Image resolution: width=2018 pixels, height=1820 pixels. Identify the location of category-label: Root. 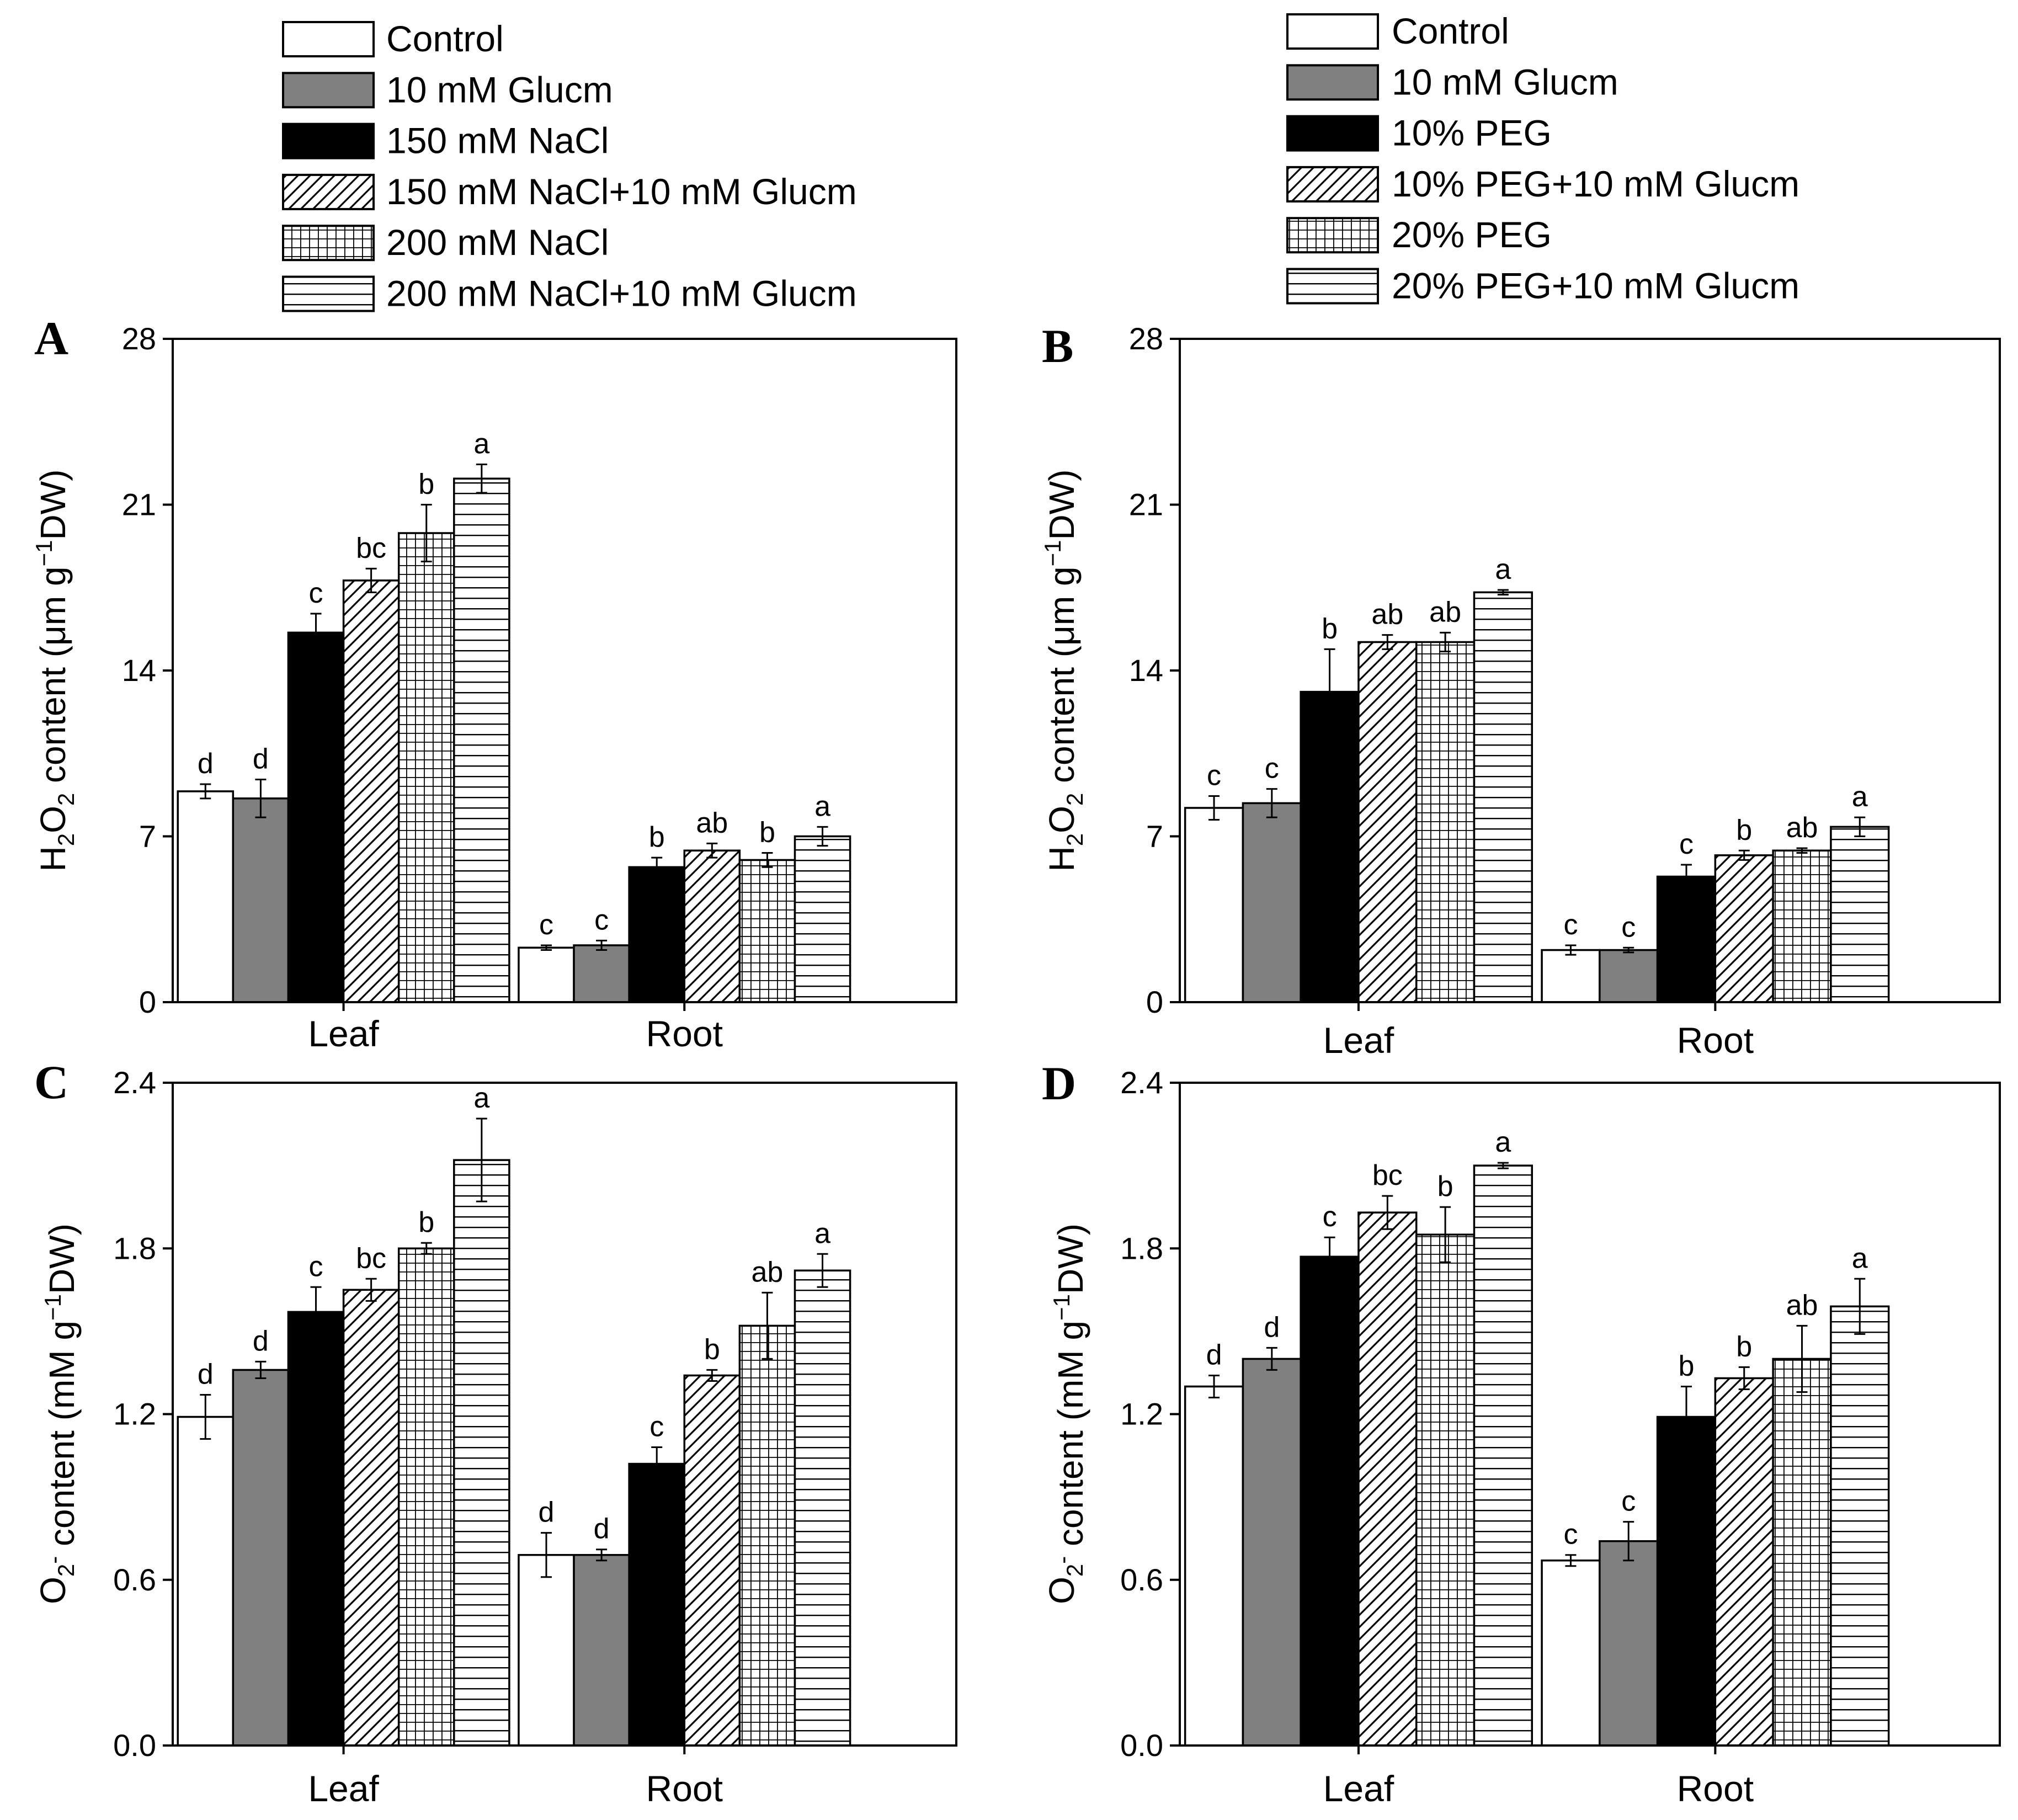
(1716, 1788).